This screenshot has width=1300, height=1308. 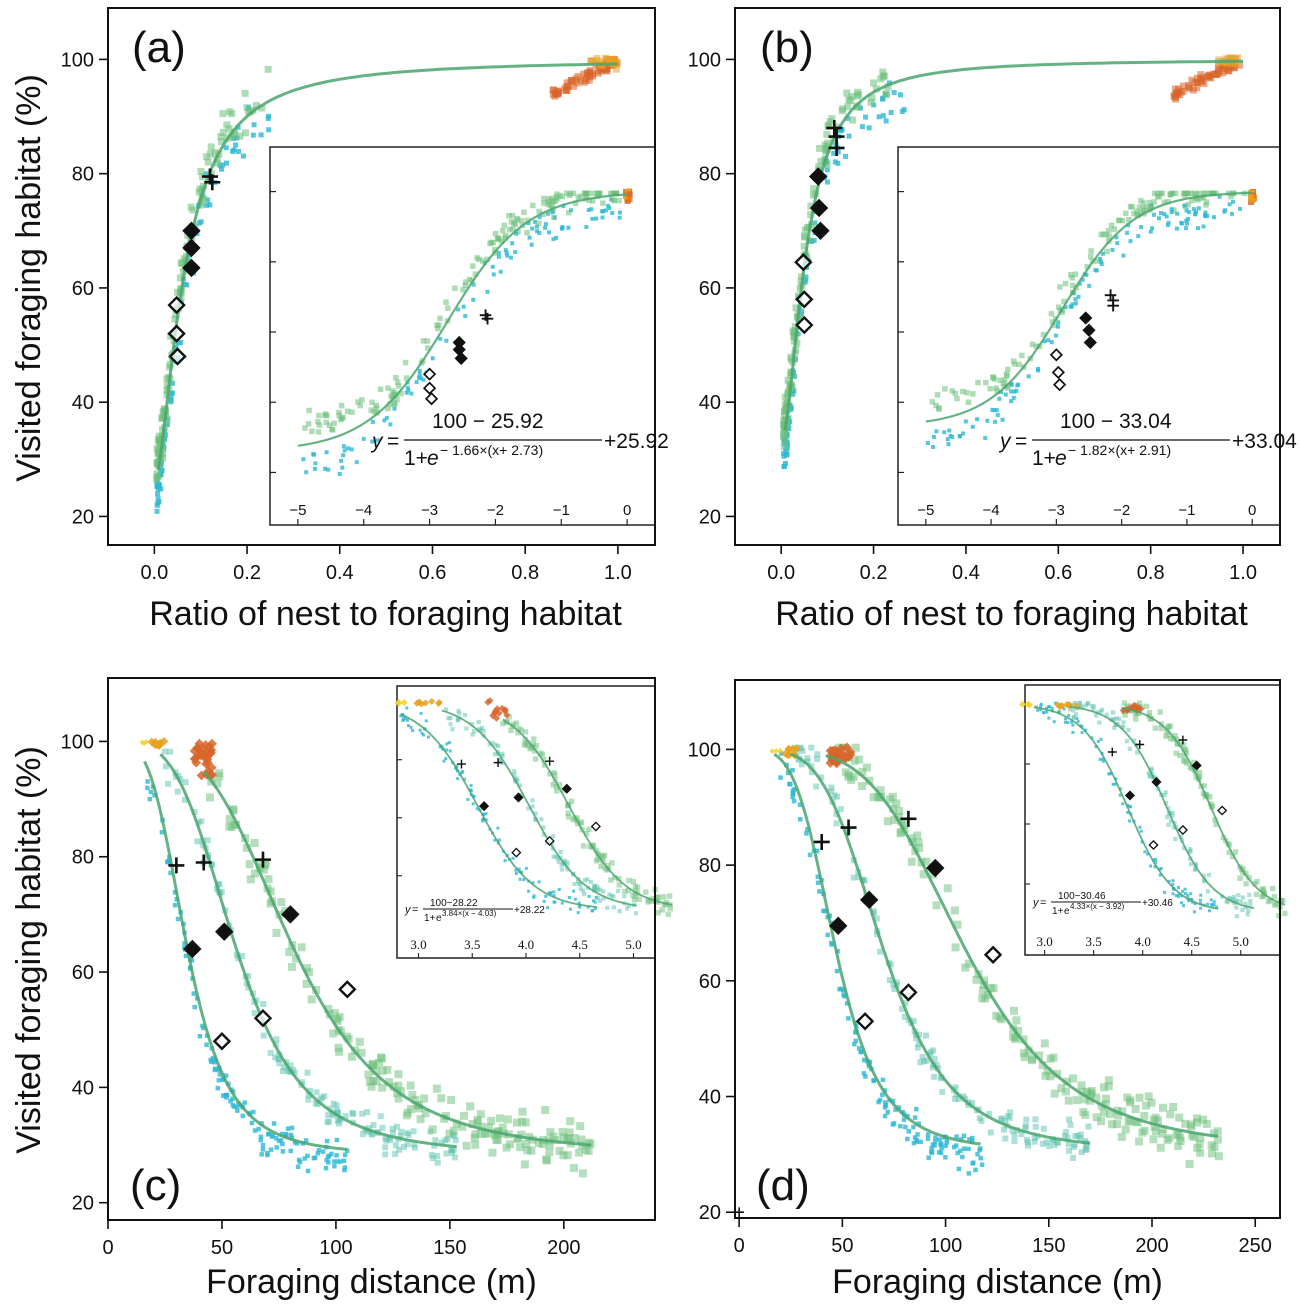 What do you see at coordinates (539, 808) in the screenshot?
I see `inset-fit-curve` at bounding box center [539, 808].